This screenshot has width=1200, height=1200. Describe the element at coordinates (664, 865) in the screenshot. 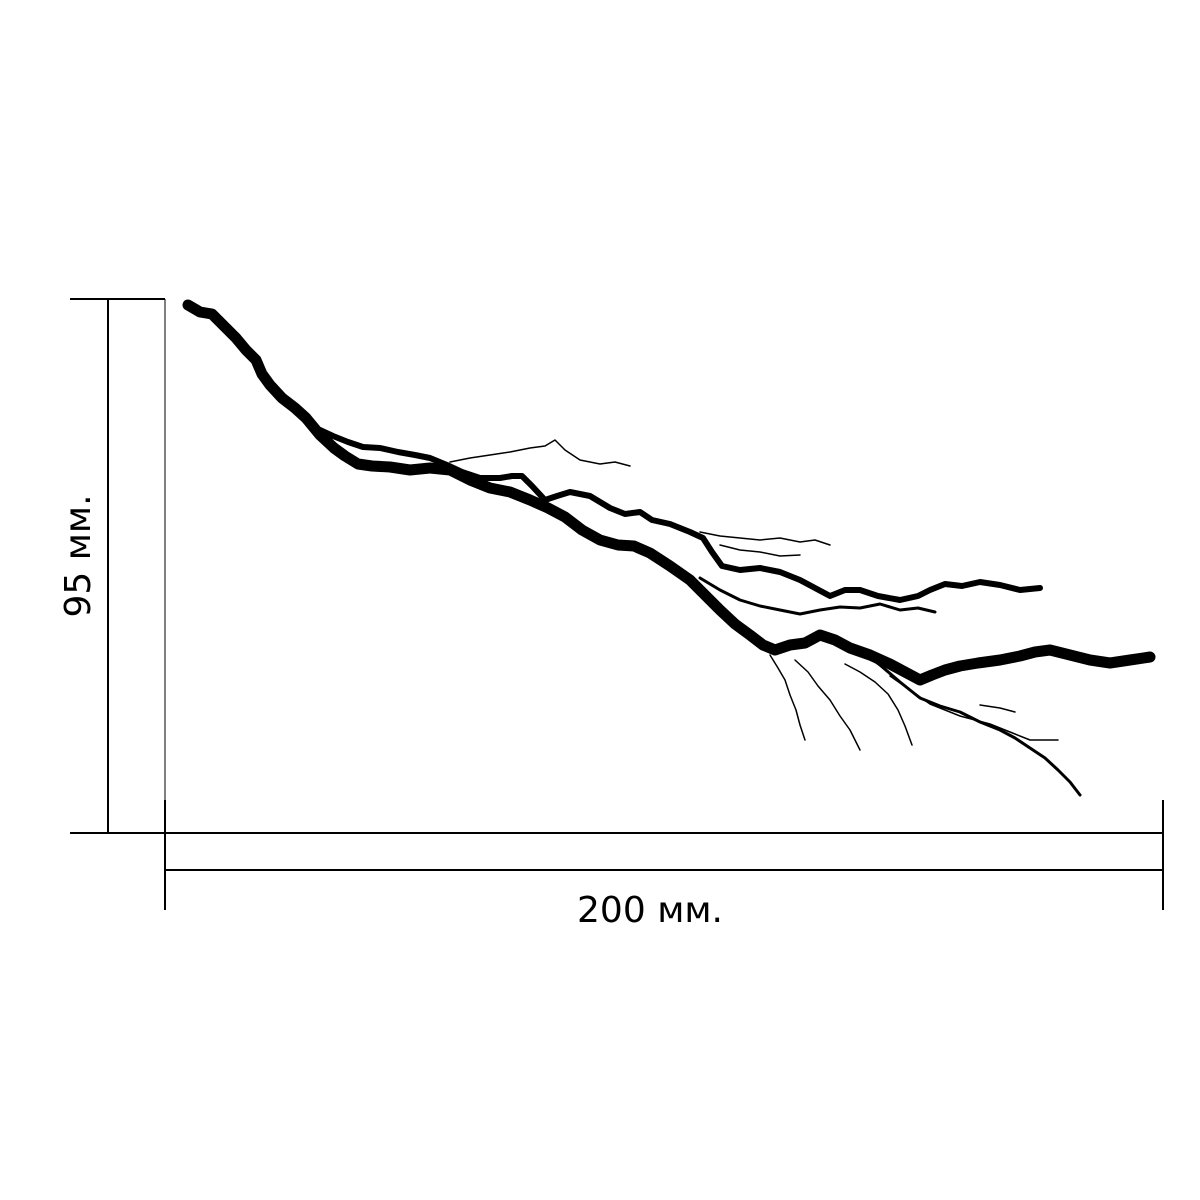

I see `width-dimension: 200 мм.` at that location.